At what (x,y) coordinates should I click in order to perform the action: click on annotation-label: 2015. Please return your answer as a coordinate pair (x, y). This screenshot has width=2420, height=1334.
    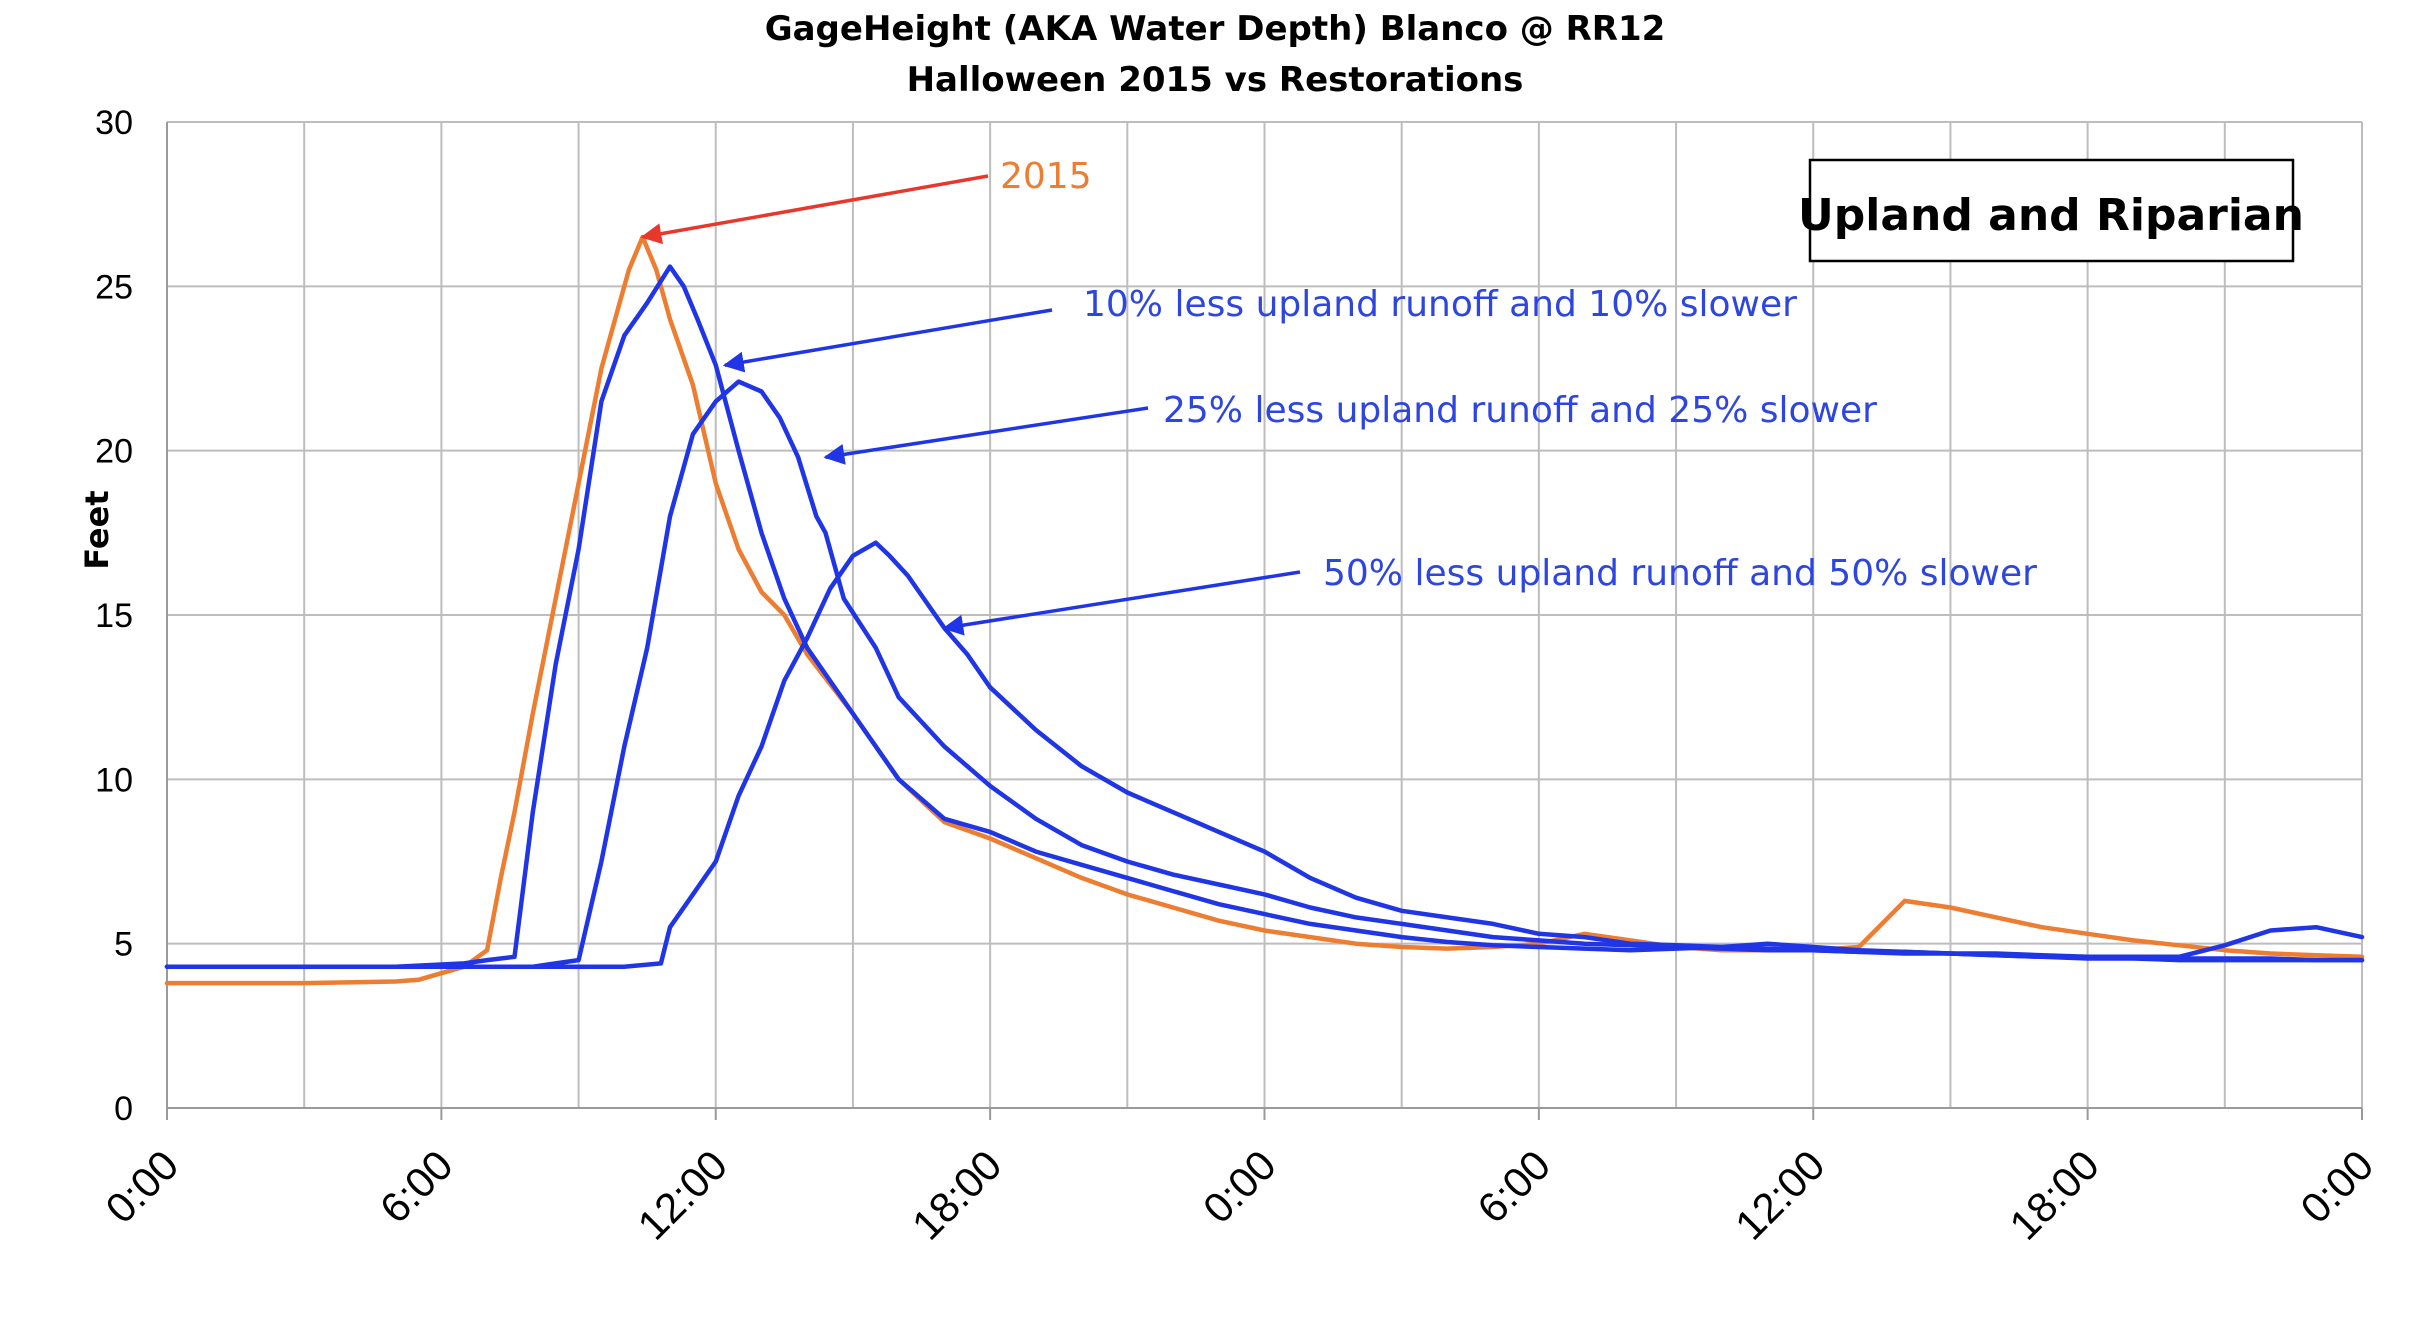
    Looking at the image, I should click on (1046, 176).